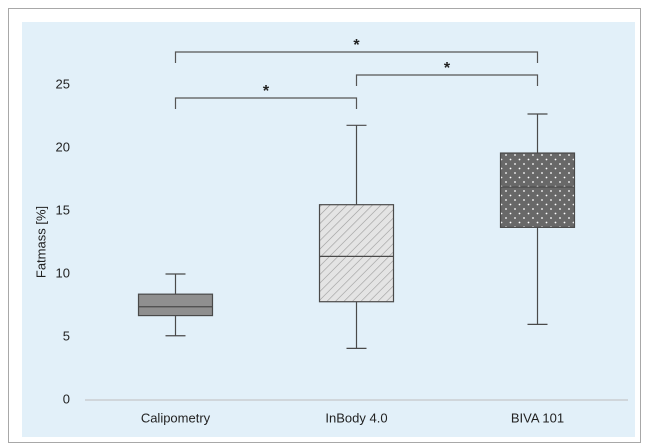 The width and height of the screenshot is (649, 443). What do you see at coordinates (63, 209) in the screenshot?
I see `y-tick-label: 15` at bounding box center [63, 209].